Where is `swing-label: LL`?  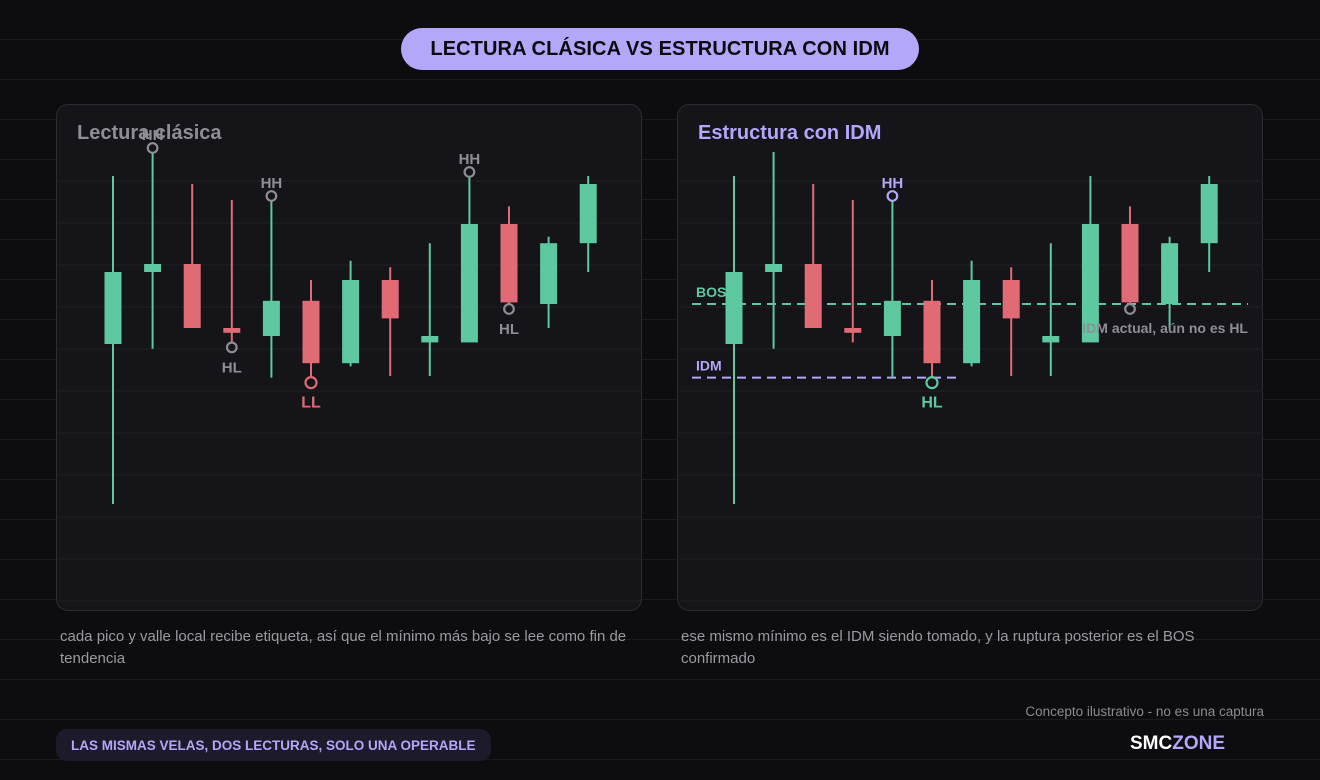 swing-label: LL is located at coordinates (311, 403).